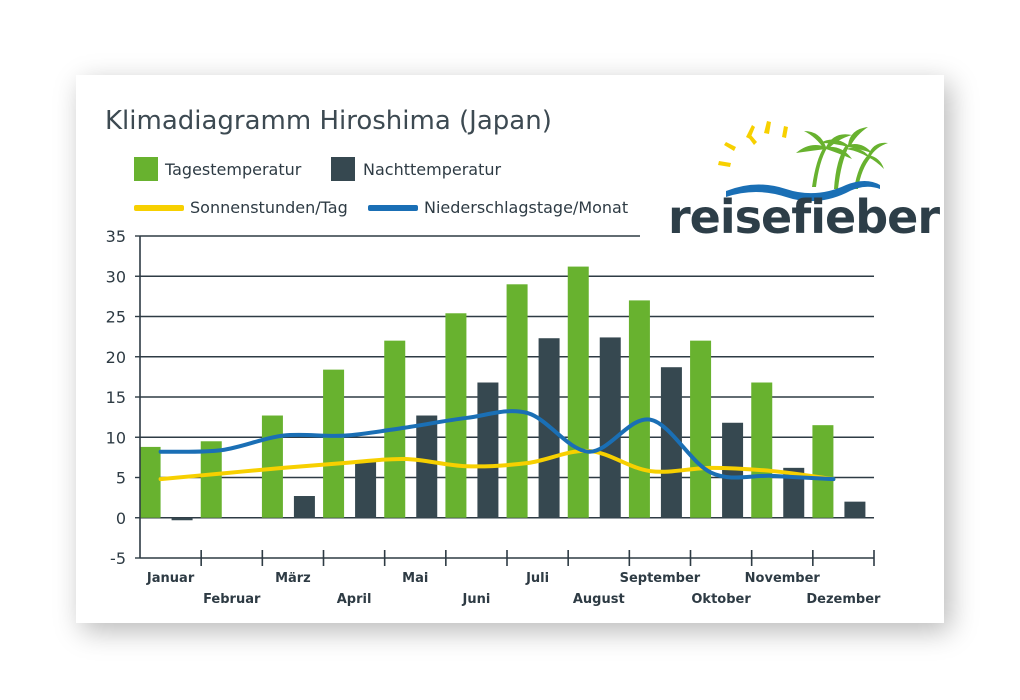 This screenshot has height=700, width=1020. What do you see at coordinates (804, 217) in the screenshot?
I see `logo-wordmark: reisefieber` at bounding box center [804, 217].